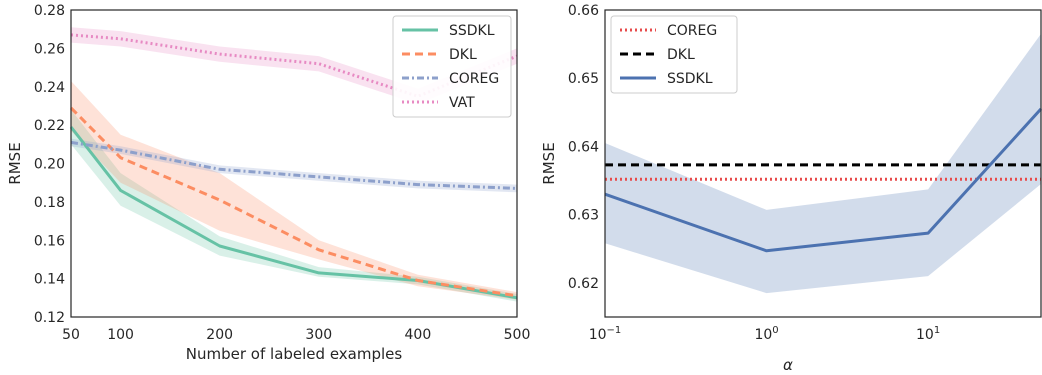  I want to click on left-x-tick-label: 50, so click(71, 335).